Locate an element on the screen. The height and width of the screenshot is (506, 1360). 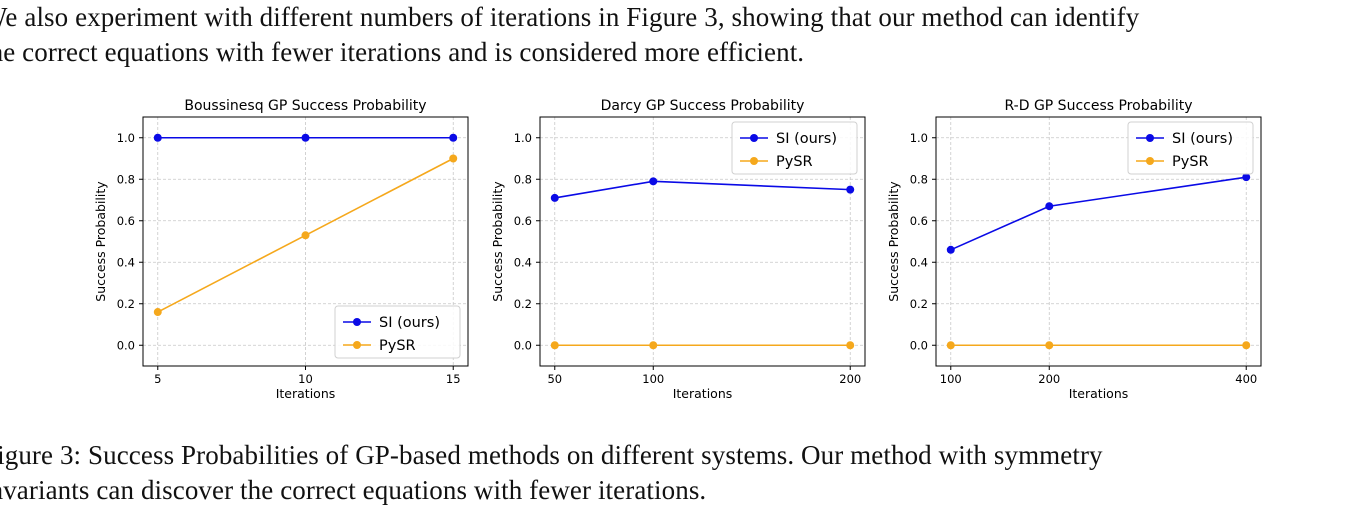
x-tick-label: 400 is located at coordinates (1246, 379).